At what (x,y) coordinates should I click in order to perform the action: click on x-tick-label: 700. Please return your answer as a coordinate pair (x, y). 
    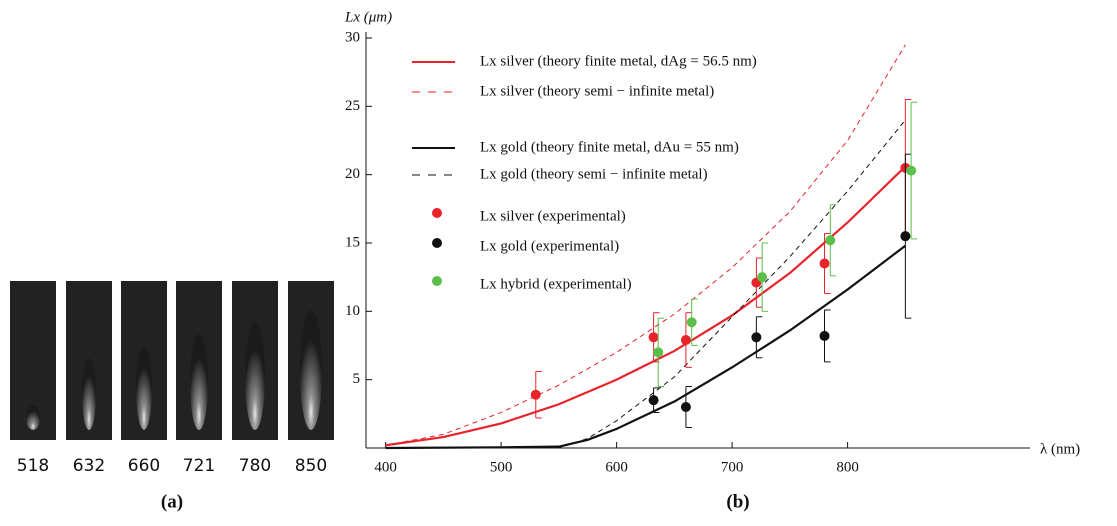
    Looking at the image, I should click on (732, 467).